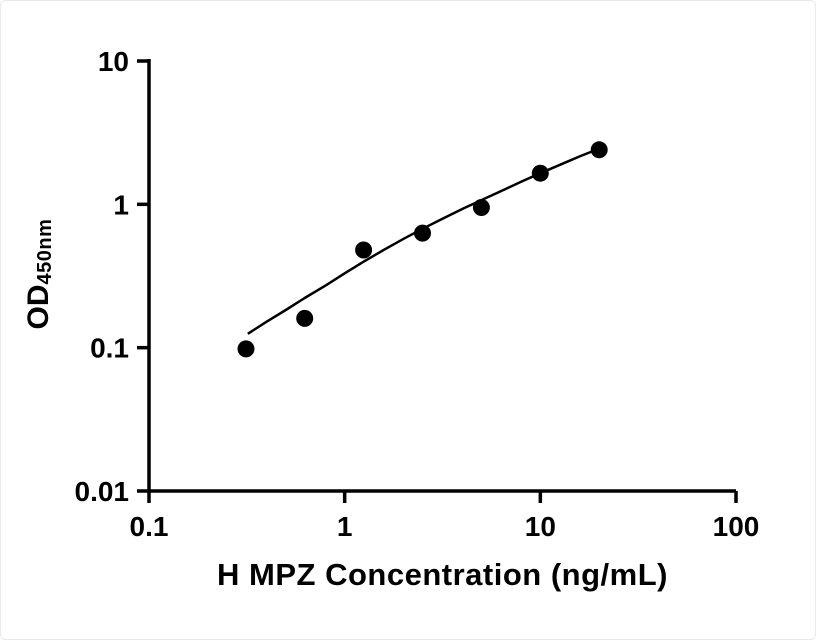 This screenshot has width=816, height=640. I want to click on x-tick-label: 10, so click(540, 526).